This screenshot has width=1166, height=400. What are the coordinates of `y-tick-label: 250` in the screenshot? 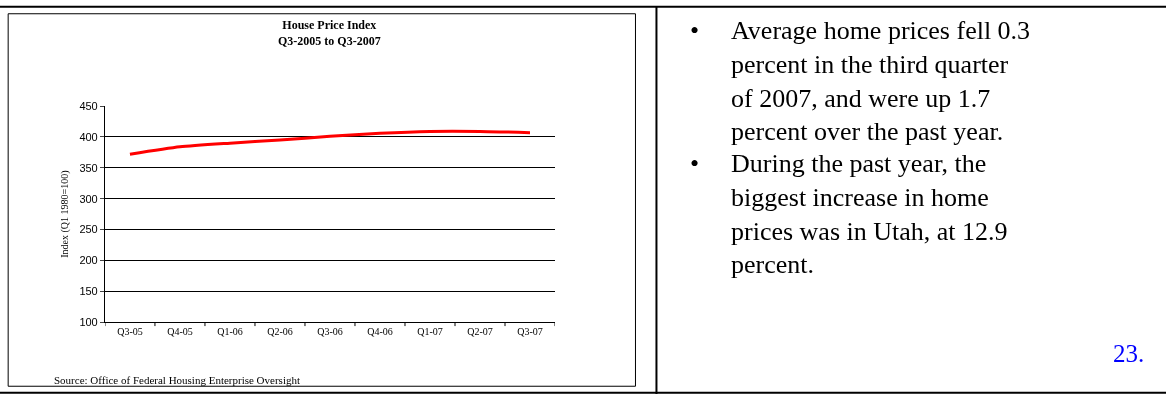 It's located at (88, 229).